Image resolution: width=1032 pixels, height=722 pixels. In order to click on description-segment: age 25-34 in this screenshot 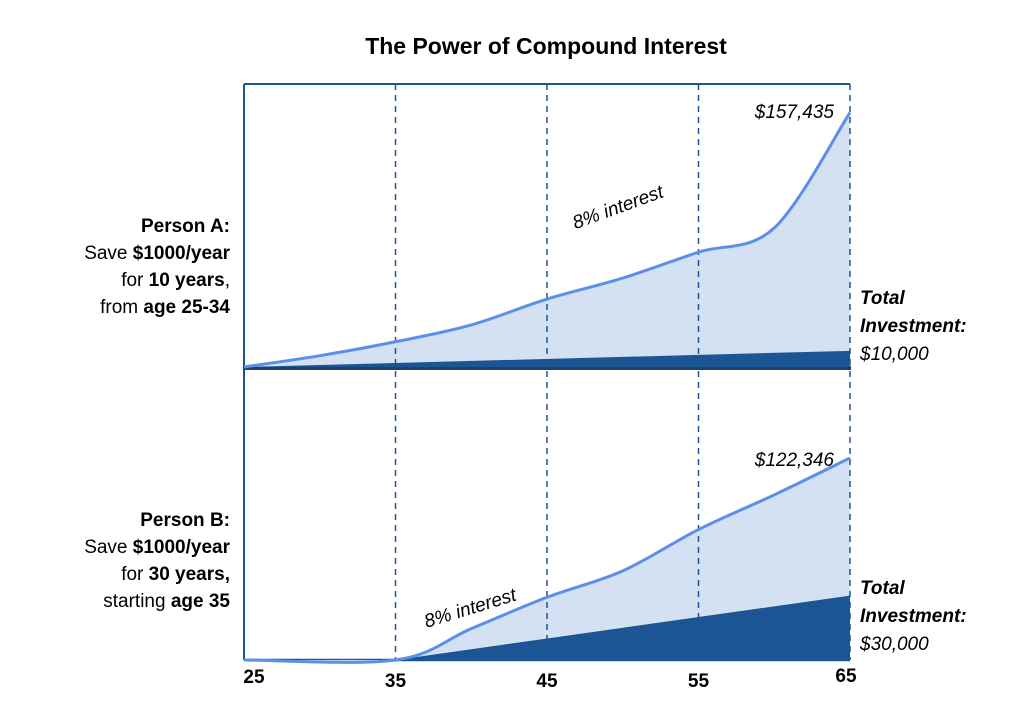, I will do `click(186, 307)`.